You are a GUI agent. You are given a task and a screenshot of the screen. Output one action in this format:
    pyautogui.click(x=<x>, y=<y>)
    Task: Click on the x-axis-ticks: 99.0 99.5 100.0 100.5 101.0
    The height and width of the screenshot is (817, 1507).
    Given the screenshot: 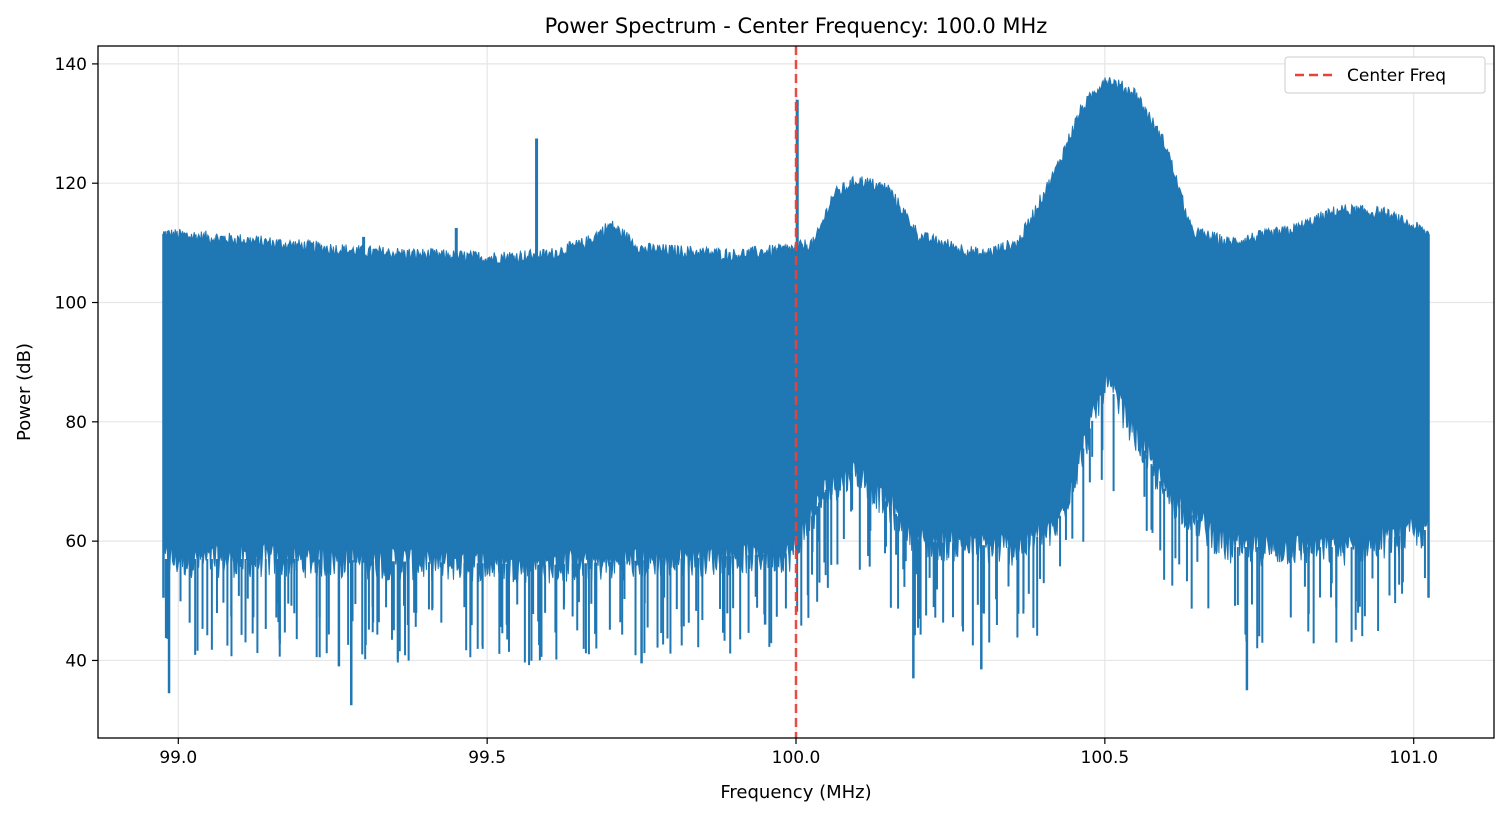 What is the action you would take?
    pyautogui.click(x=798, y=753)
    